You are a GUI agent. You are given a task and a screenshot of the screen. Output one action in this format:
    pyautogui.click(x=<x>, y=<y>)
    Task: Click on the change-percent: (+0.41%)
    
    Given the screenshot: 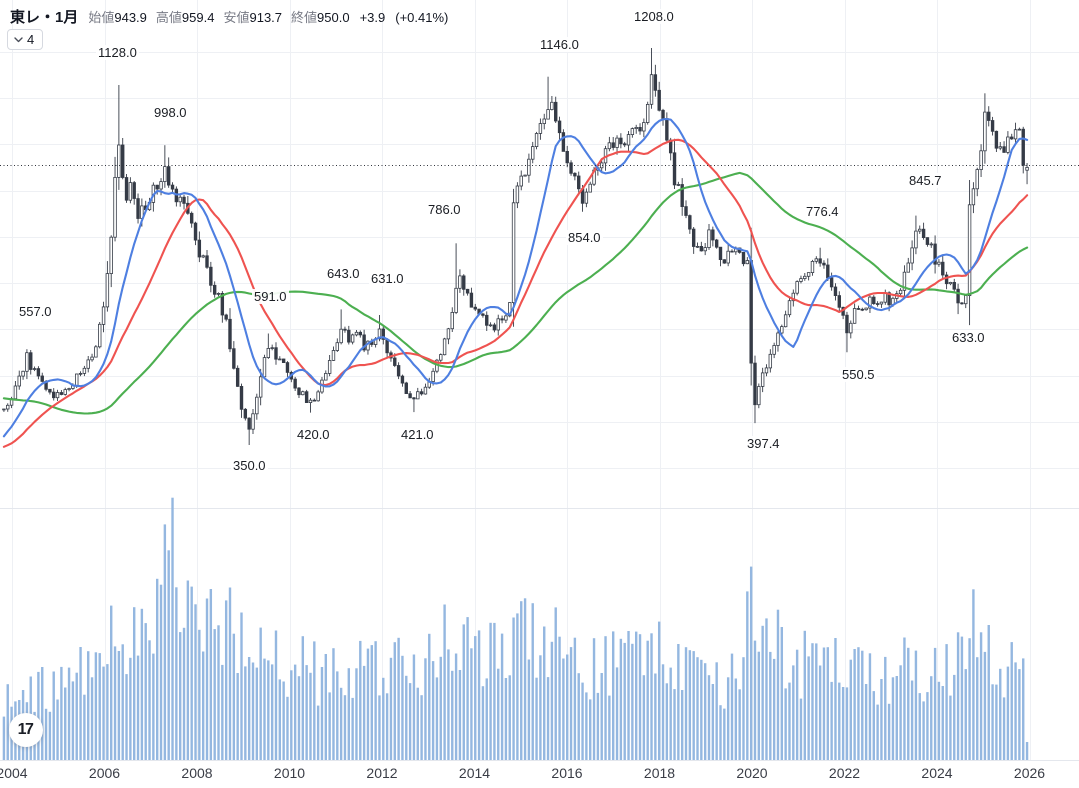 What is the action you would take?
    pyautogui.click(x=422, y=17)
    